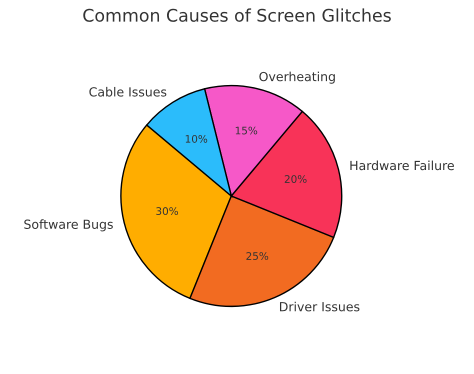  What do you see at coordinates (320, 307) in the screenshot?
I see `slice-label: Driver Issues` at bounding box center [320, 307].